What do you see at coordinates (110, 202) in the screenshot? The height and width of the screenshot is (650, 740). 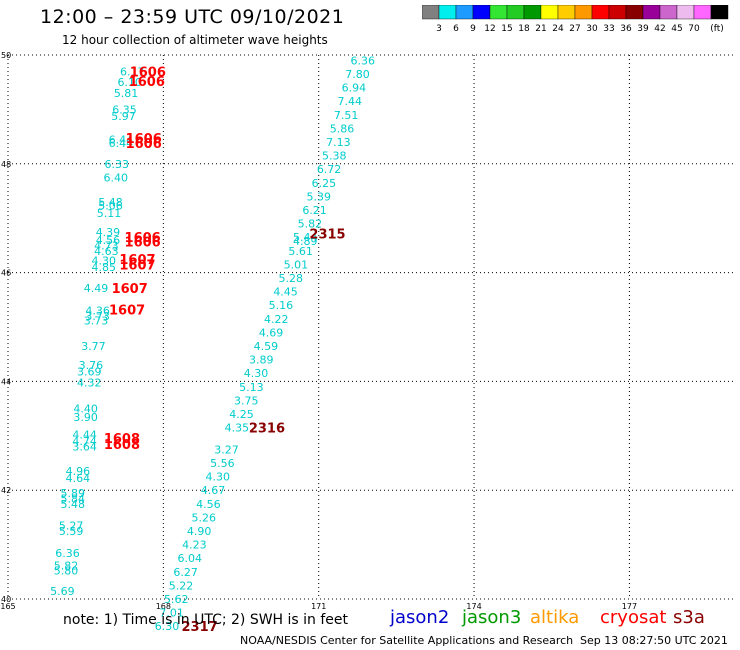 I see `swh-value: 5.48` at bounding box center [110, 202].